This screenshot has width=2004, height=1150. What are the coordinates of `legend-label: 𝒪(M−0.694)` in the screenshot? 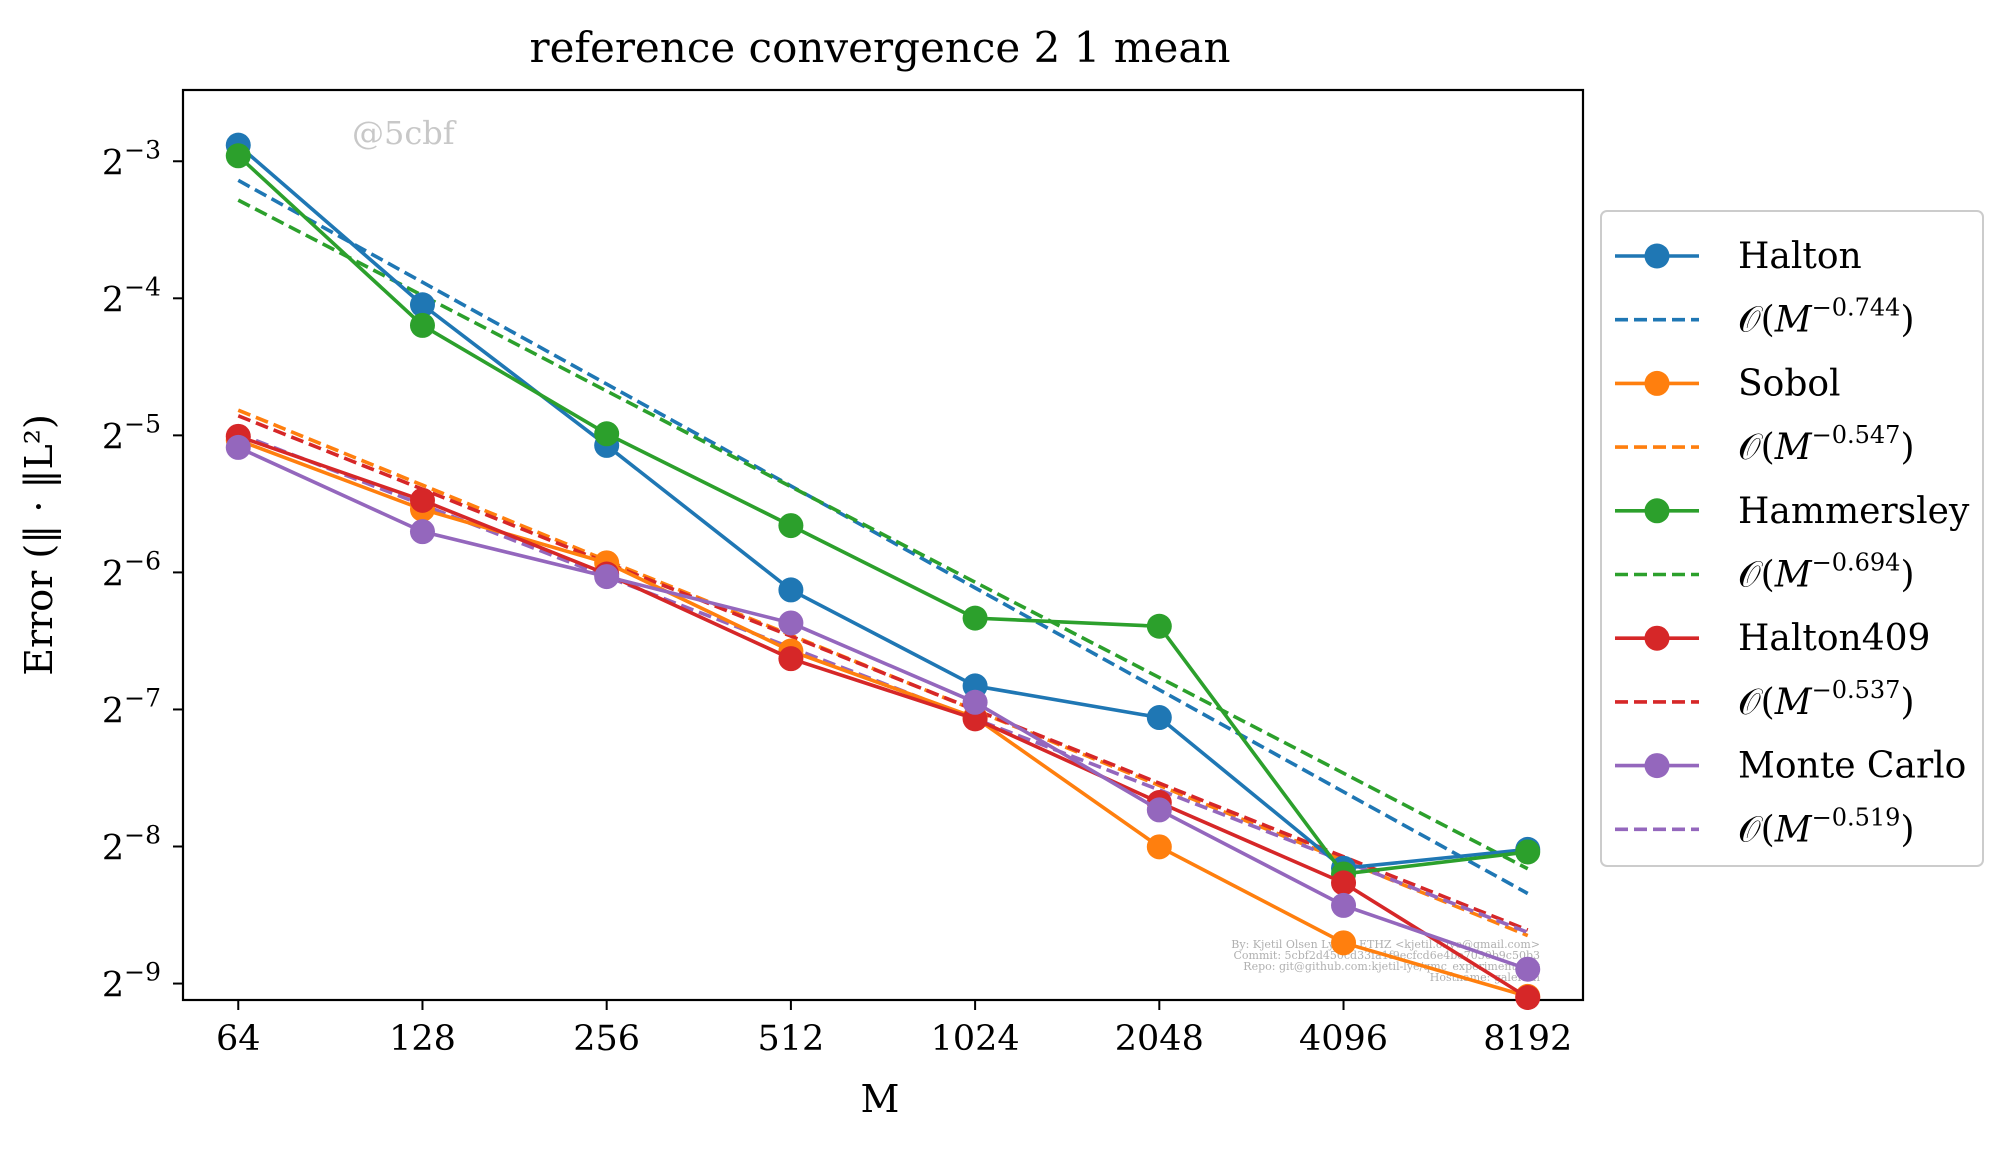 It's located at (1826, 572).